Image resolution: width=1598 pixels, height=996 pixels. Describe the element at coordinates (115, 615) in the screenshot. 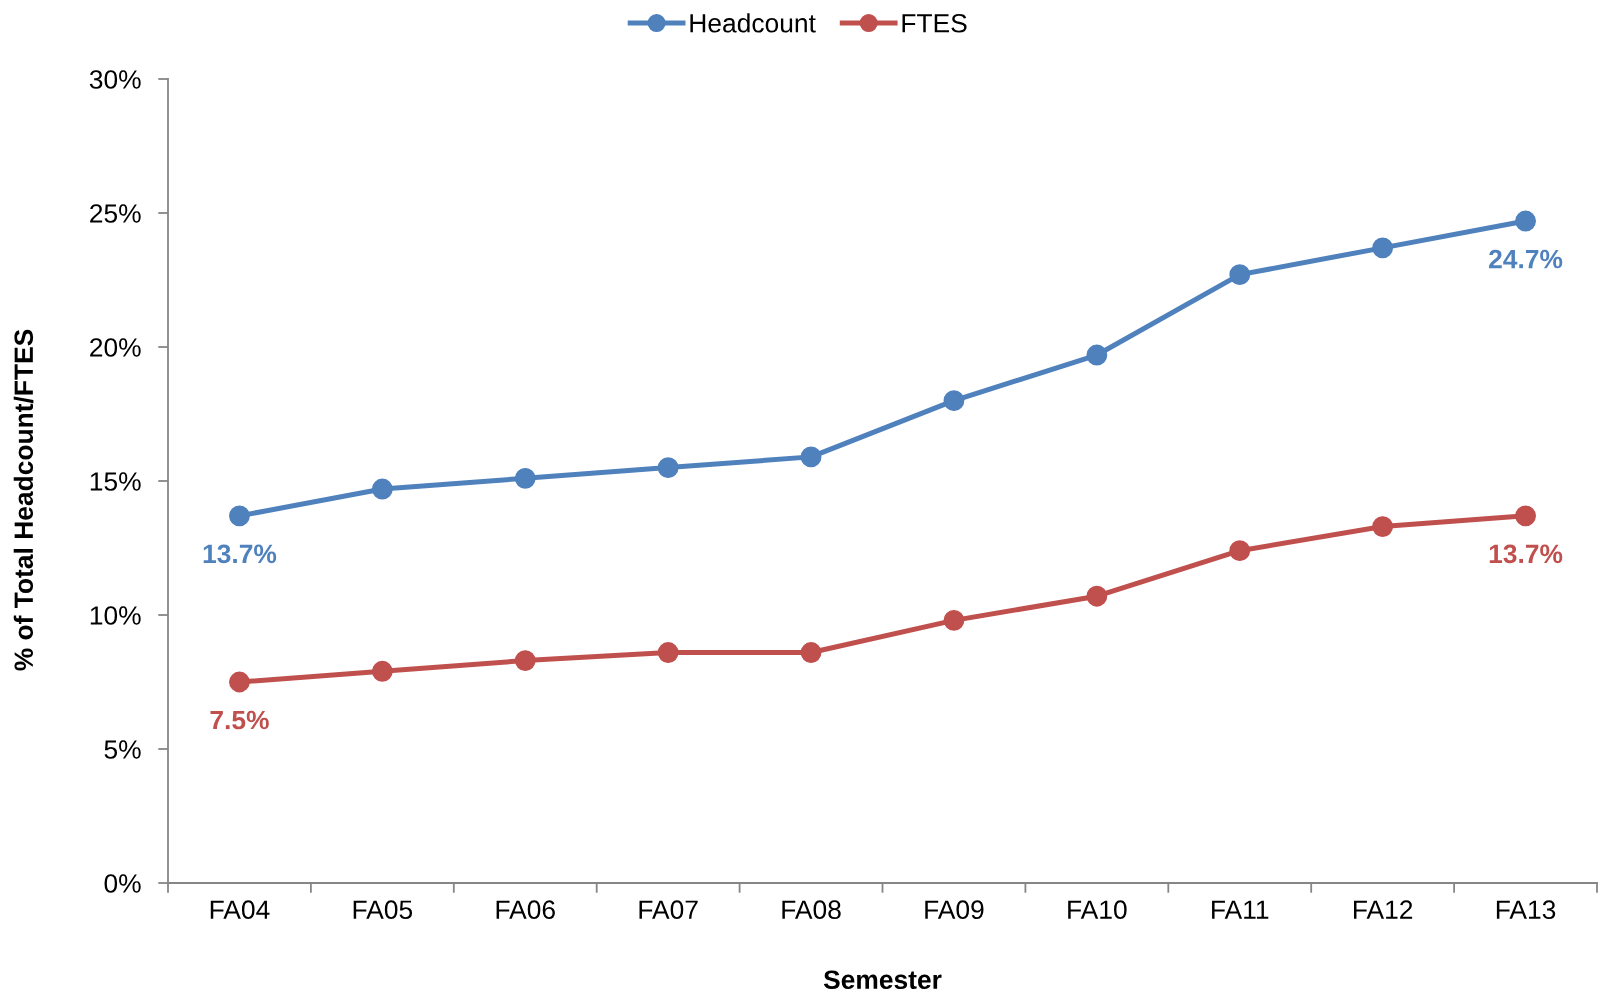

I see `y-tick-label: 10%` at that location.